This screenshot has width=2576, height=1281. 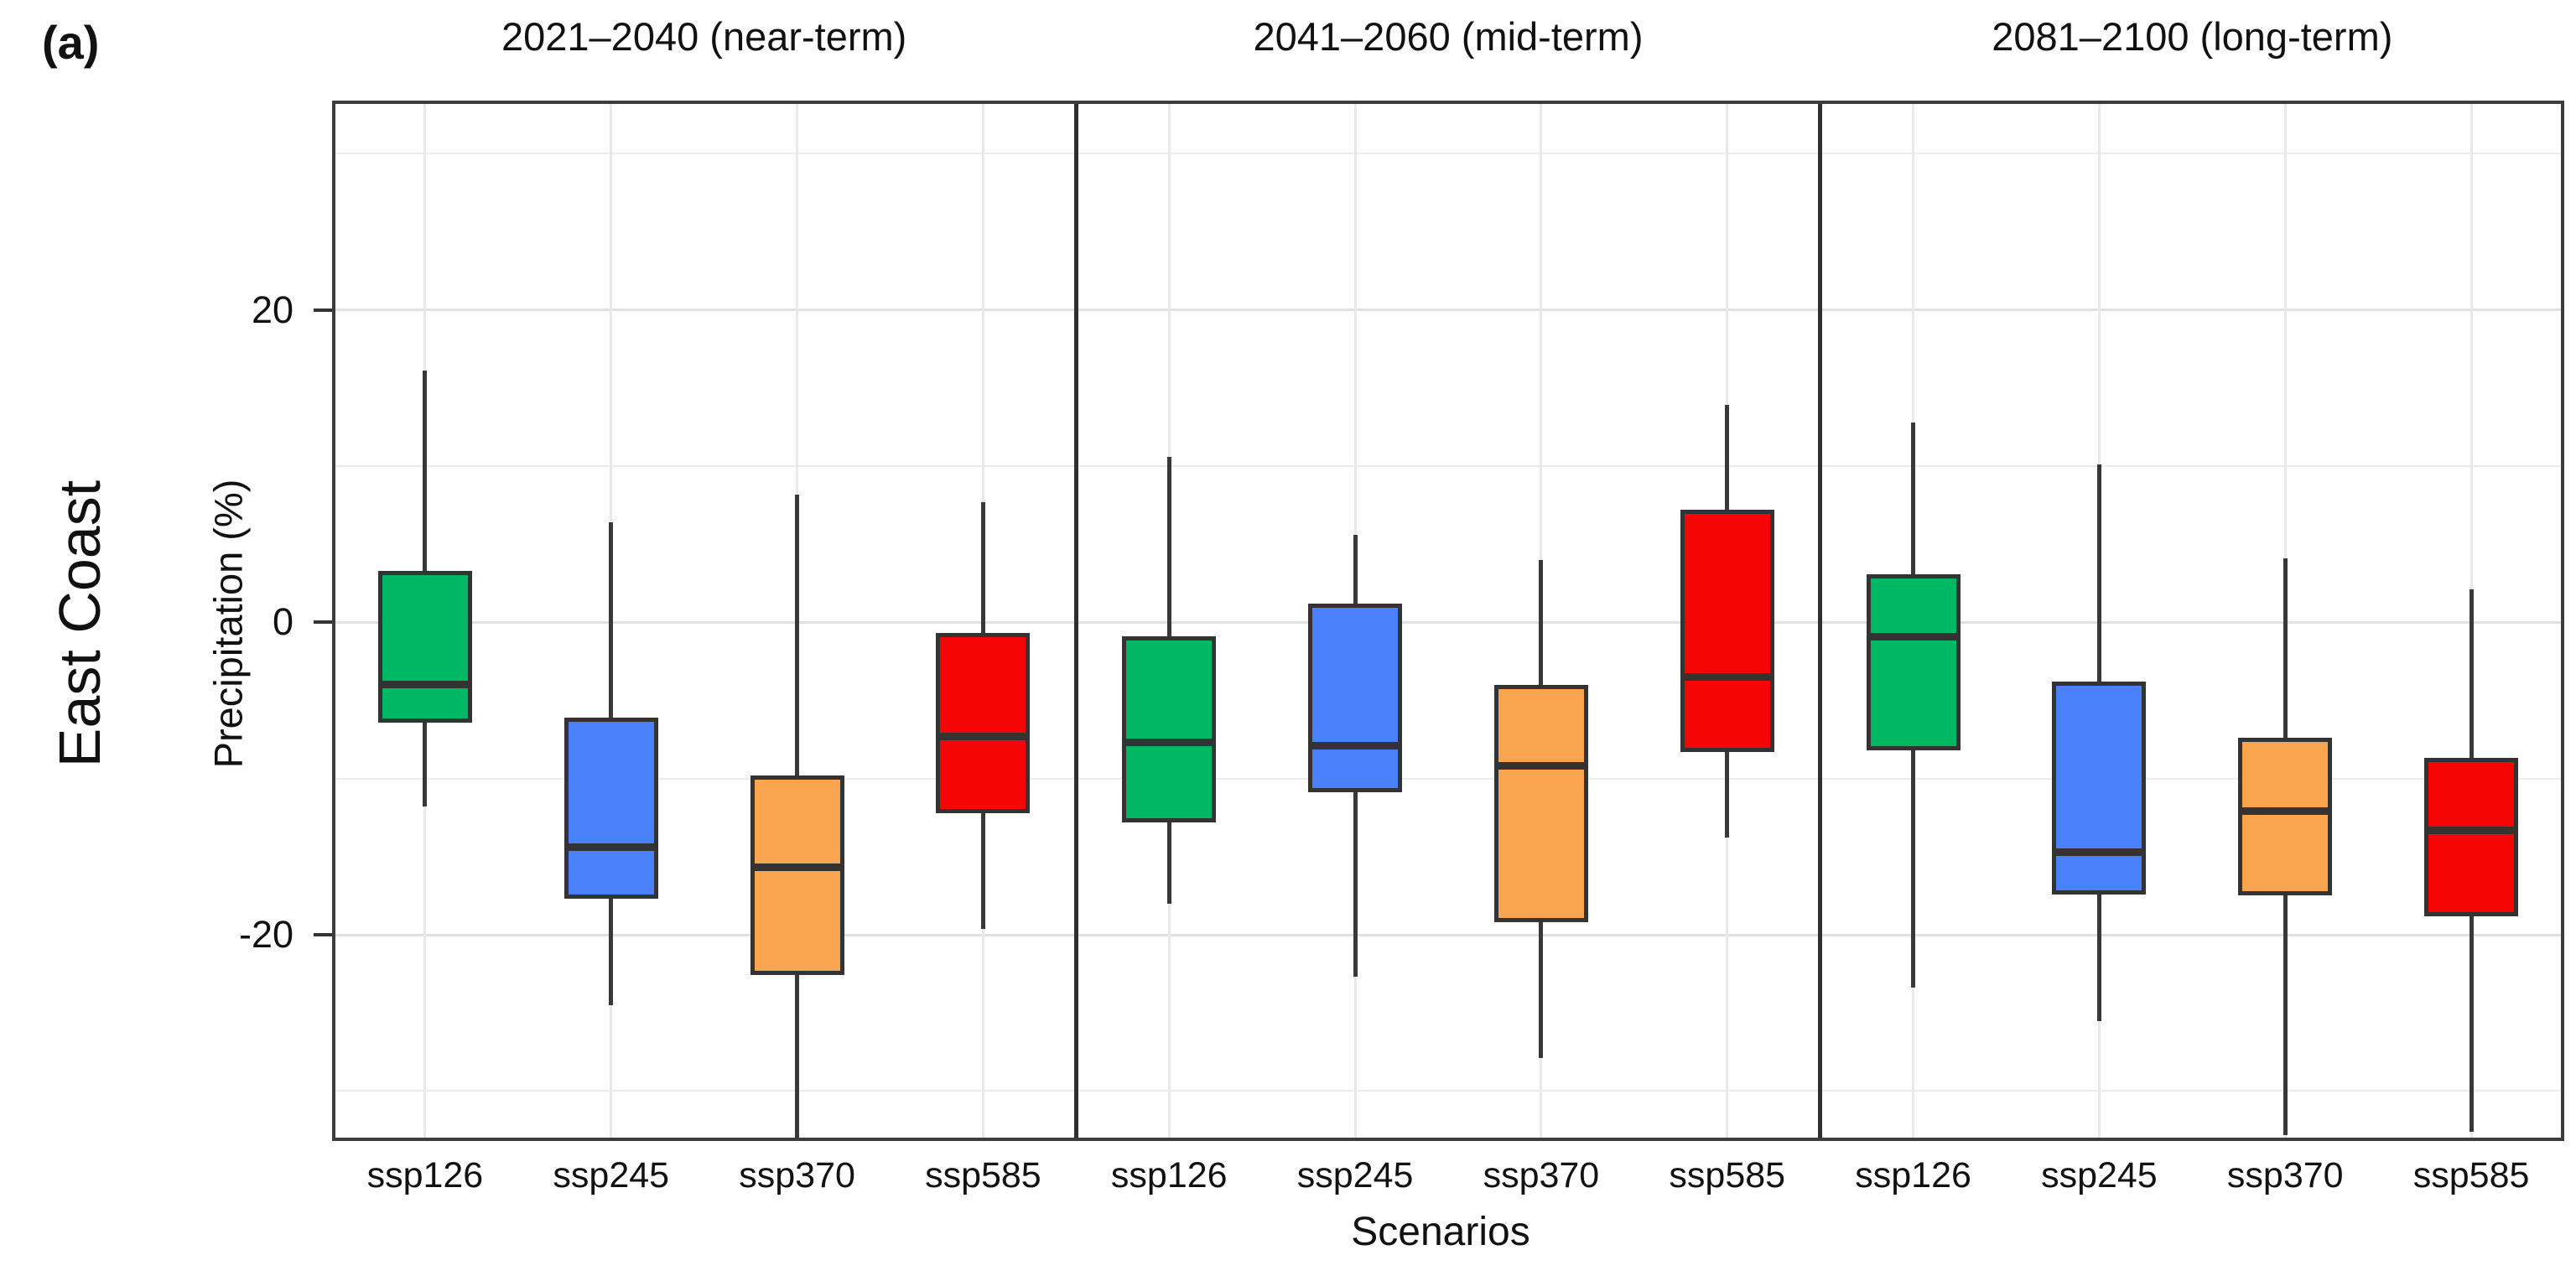 What do you see at coordinates (1440, 1232) in the screenshot?
I see `x-axis-title: Scenarios` at bounding box center [1440, 1232].